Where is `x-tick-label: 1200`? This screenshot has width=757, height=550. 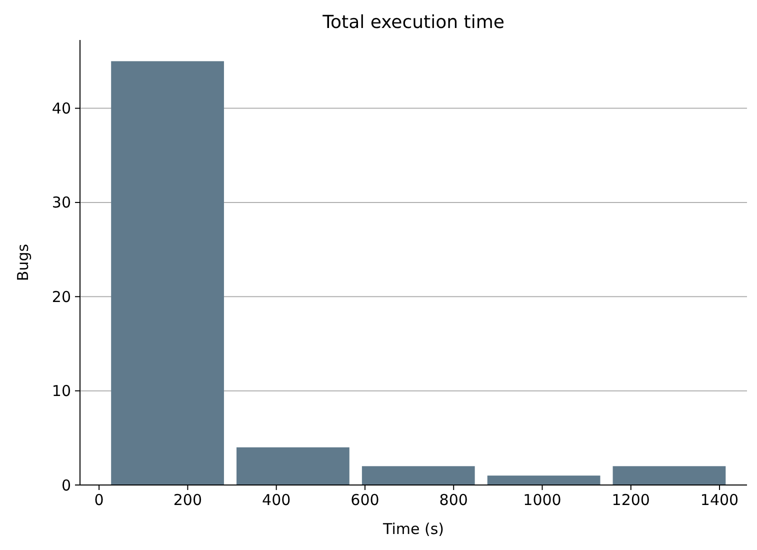
x-tick-label: 1200 is located at coordinates (631, 500).